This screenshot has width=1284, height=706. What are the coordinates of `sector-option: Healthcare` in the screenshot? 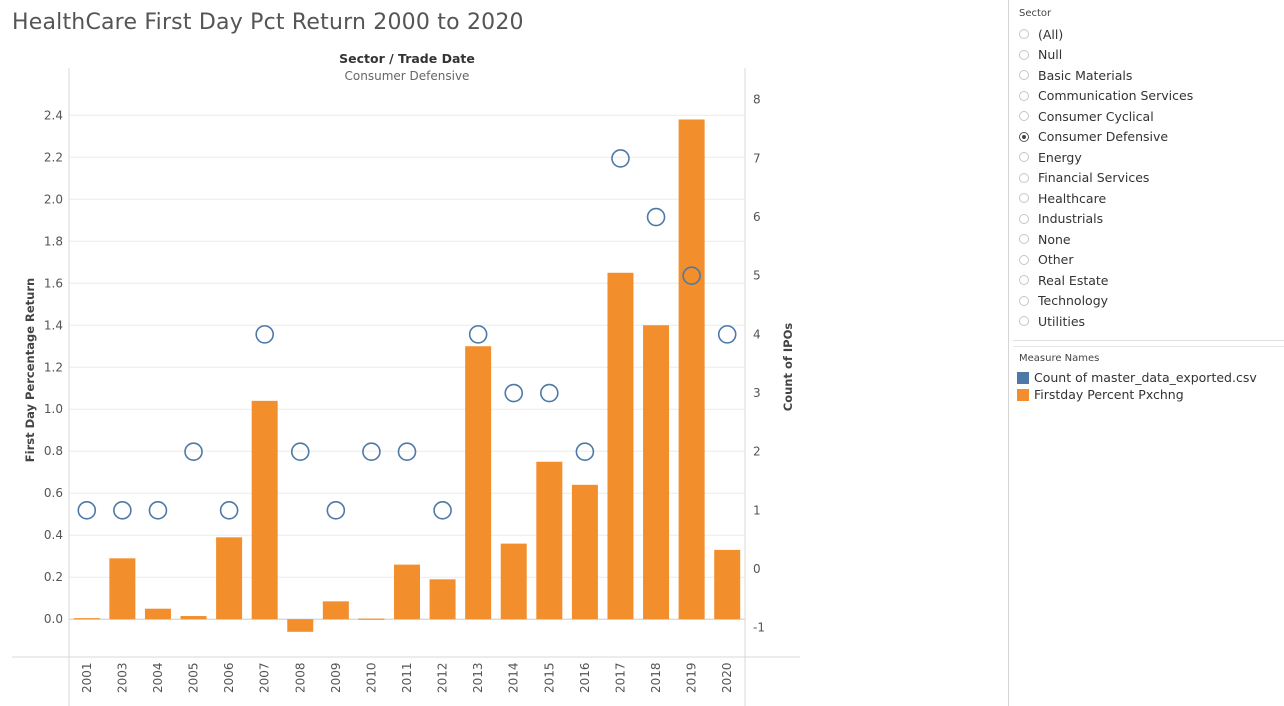 It's located at (1148, 198).